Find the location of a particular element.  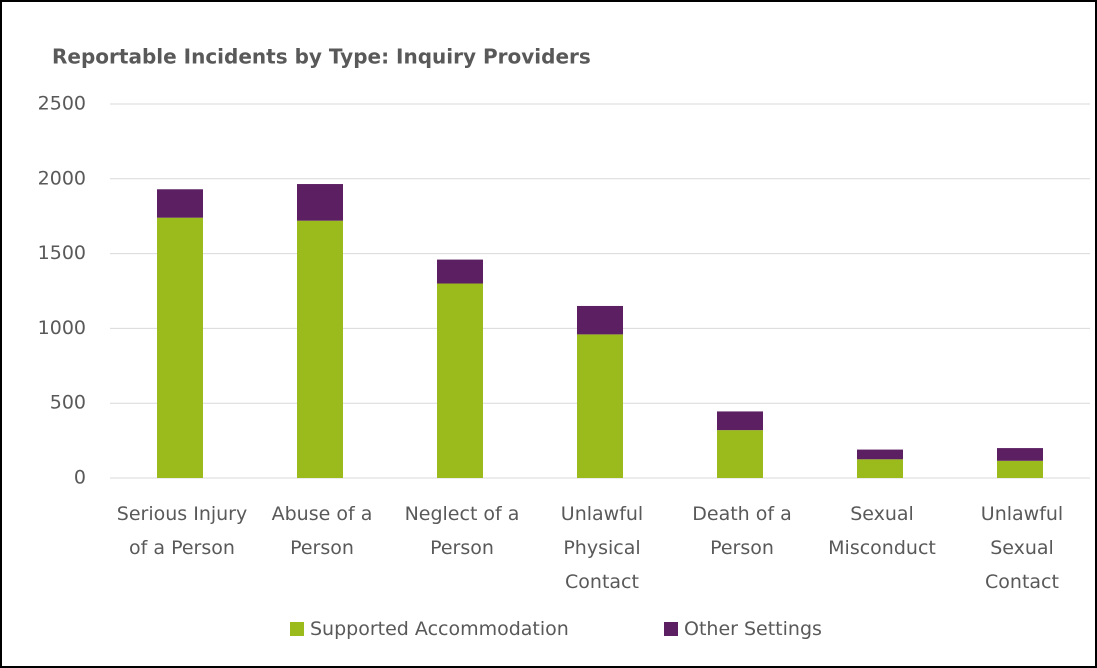

x-tick-label: Sexual Misconduct is located at coordinates (882, 531).